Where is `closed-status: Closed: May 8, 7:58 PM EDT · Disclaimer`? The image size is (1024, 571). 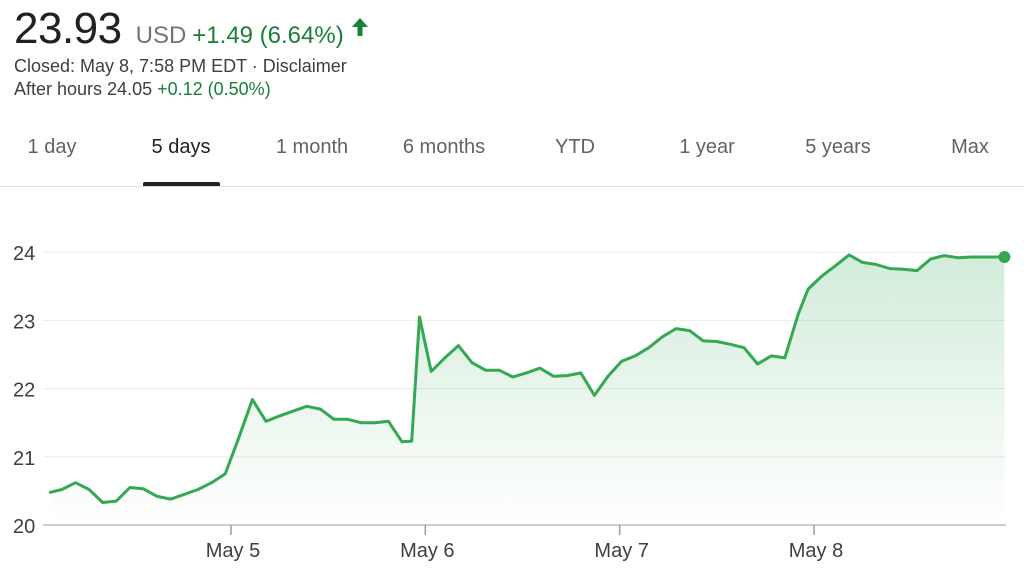
closed-status: Closed: May 8, 7:58 PM EDT · Disclaimer is located at coordinates (180, 66).